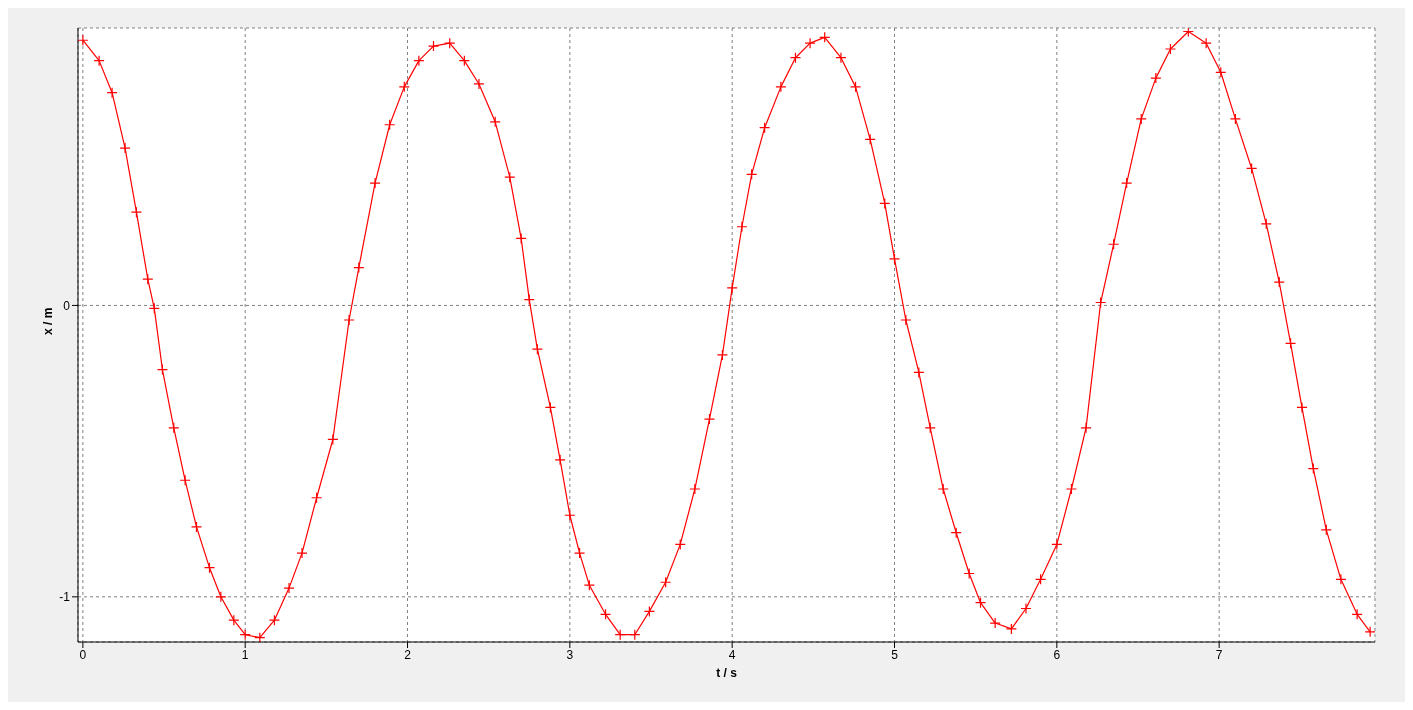 This screenshot has width=1413, height=710. What do you see at coordinates (732, 654) in the screenshot?
I see `x-tick-label: 4` at bounding box center [732, 654].